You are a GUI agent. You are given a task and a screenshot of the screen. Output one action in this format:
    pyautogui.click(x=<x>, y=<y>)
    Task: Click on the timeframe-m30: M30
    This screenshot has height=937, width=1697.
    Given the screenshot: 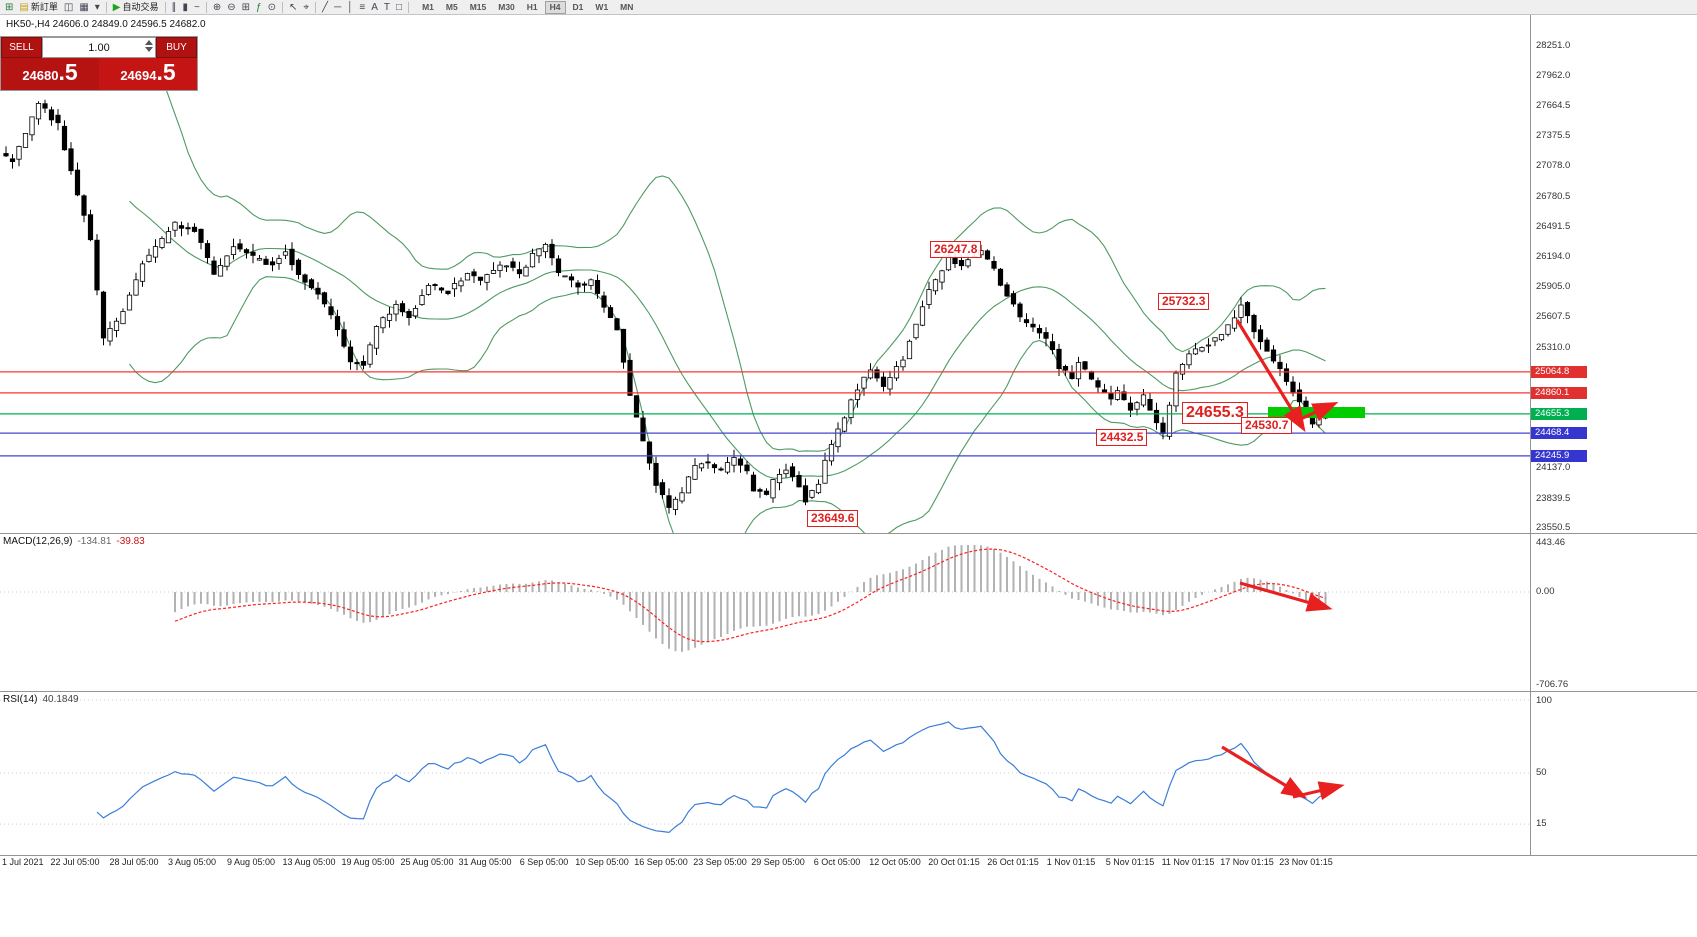 What is the action you would take?
    pyautogui.click(x=506, y=6)
    